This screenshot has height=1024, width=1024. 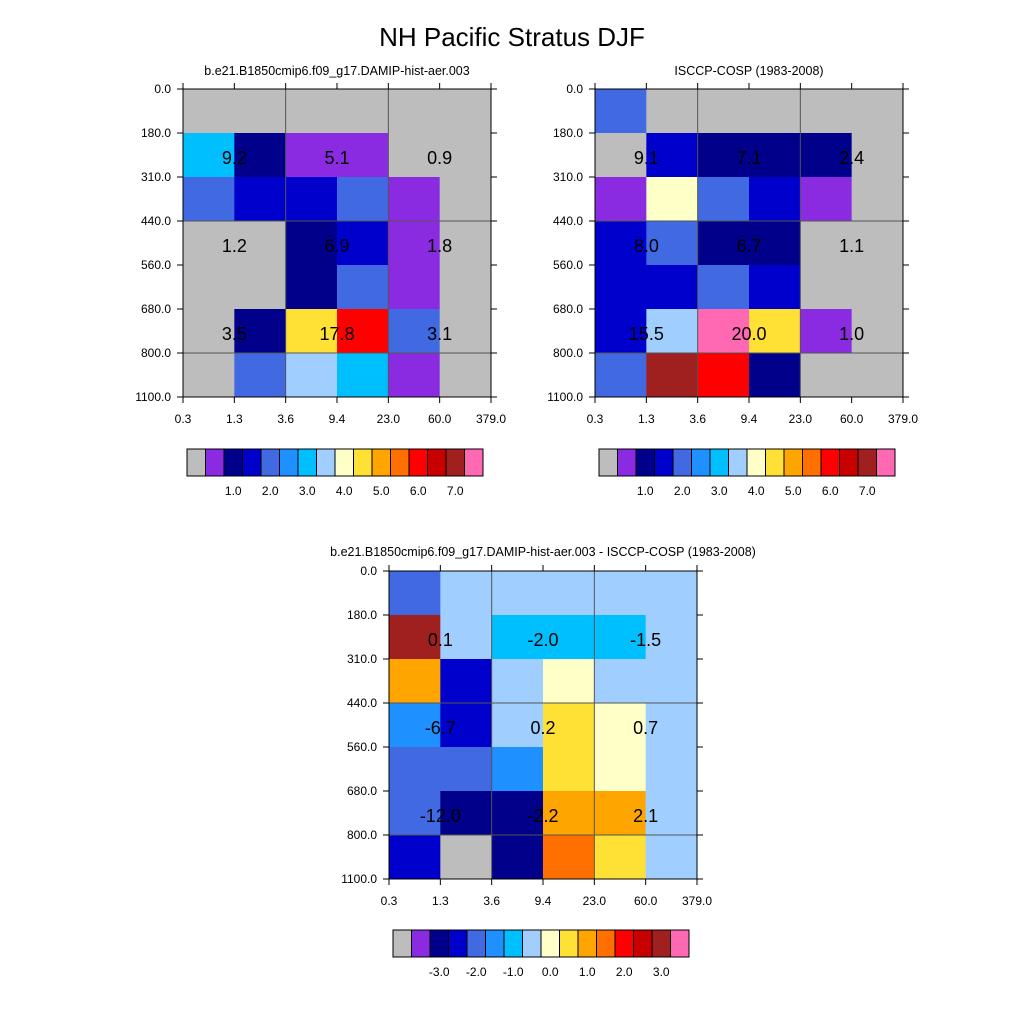 I want to click on cell-value-label: 0.1, so click(x=440, y=640).